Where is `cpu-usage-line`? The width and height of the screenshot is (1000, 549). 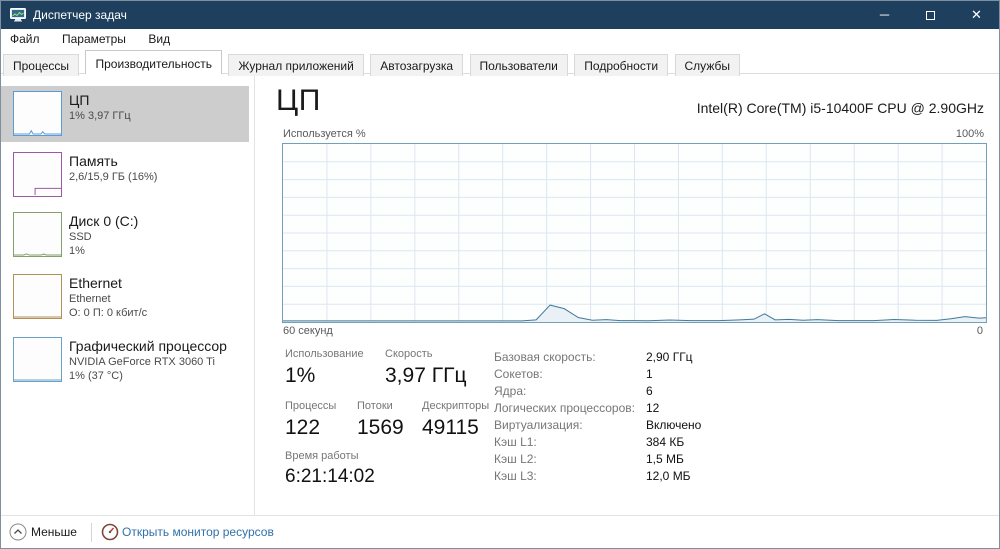 cpu-usage-line is located at coordinates (634, 313).